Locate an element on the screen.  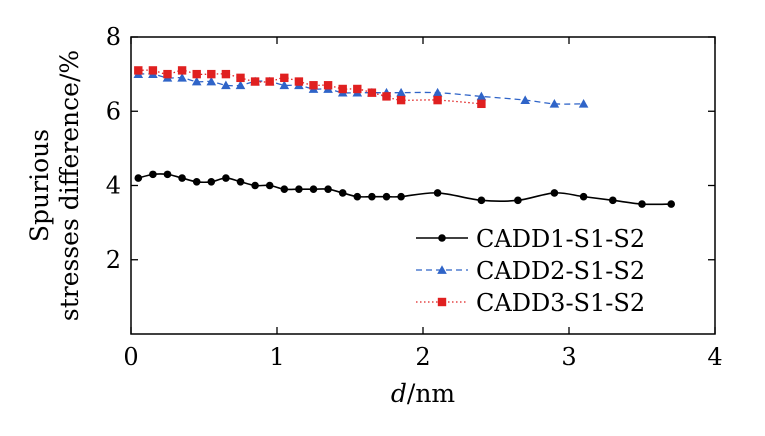
x-axis-label-unit: /nm is located at coordinates (431, 393).